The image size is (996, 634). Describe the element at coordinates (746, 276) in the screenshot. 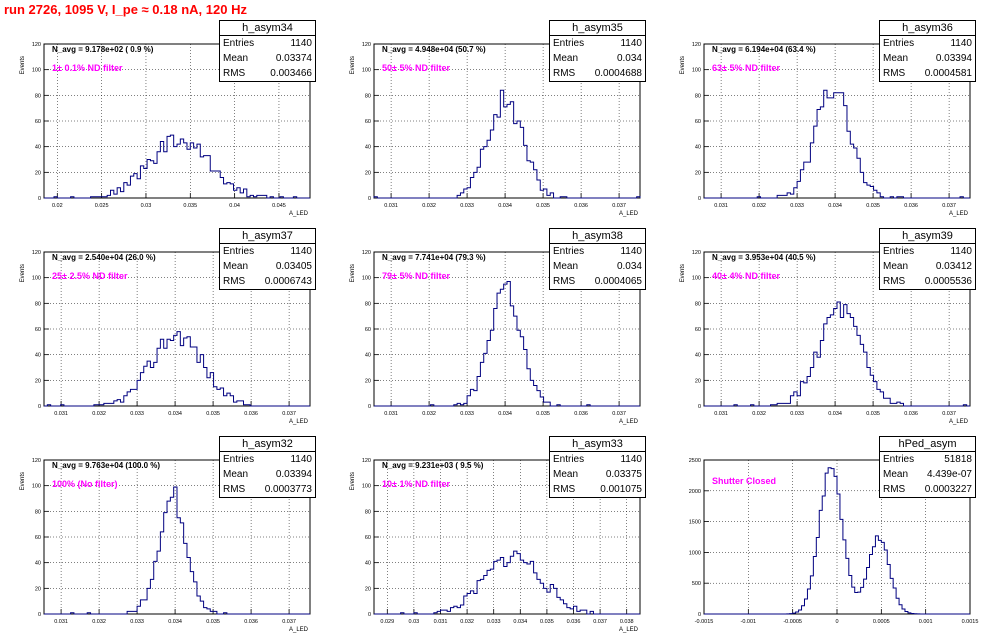

I see `filter-label: 40± 4% ND filter` at that location.